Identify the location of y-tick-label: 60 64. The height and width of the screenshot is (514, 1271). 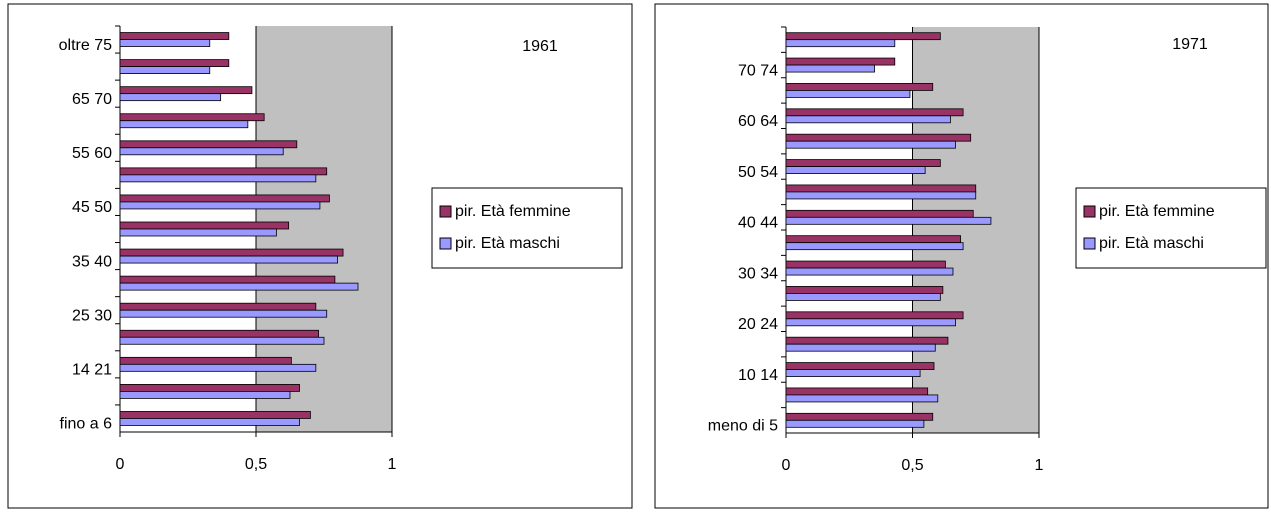
(758, 121).